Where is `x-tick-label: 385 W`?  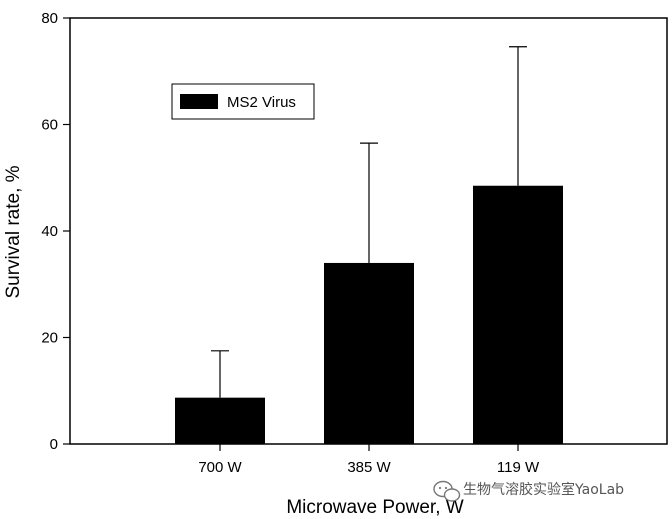 x-tick-label: 385 W is located at coordinates (369, 467).